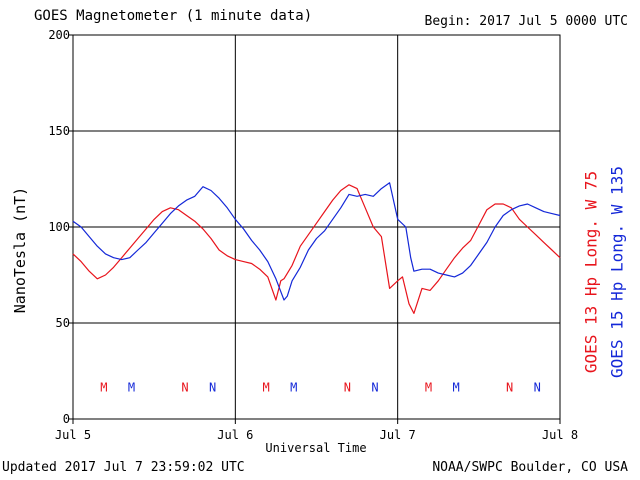 The image size is (640, 480). What do you see at coordinates (66, 419) in the screenshot?
I see `y-tick-label: 0` at bounding box center [66, 419].